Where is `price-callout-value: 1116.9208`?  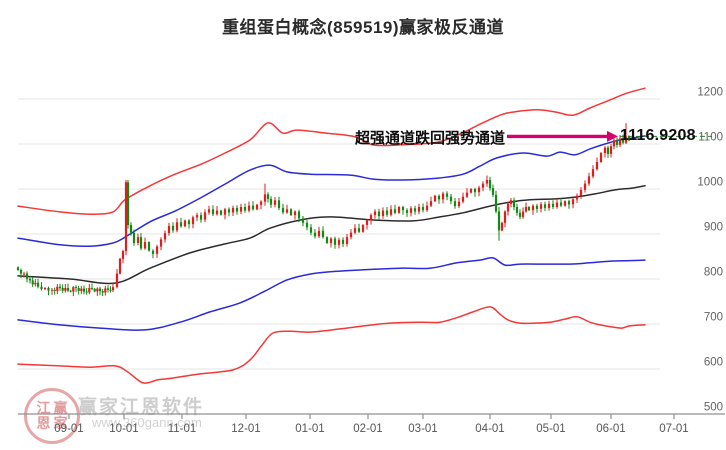 price-callout-value: 1116.9208 is located at coordinates (658, 135).